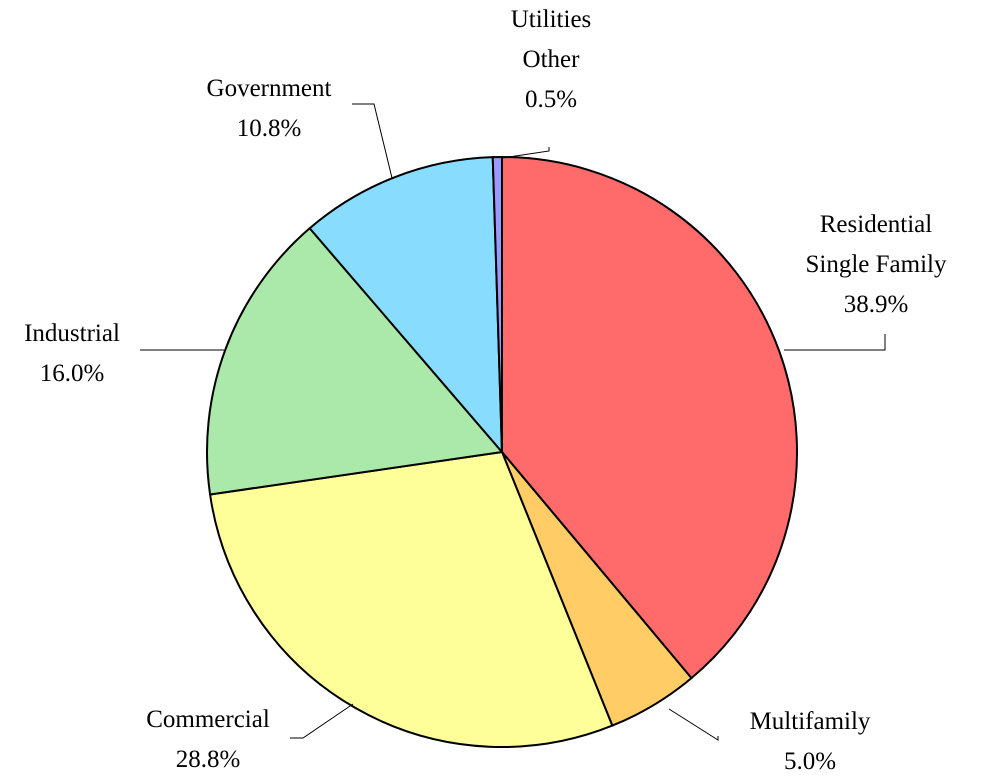 This screenshot has height=778, width=982. Describe the element at coordinates (810, 741) in the screenshot. I see `slice-label-1: Multifamily 5.0%` at that location.